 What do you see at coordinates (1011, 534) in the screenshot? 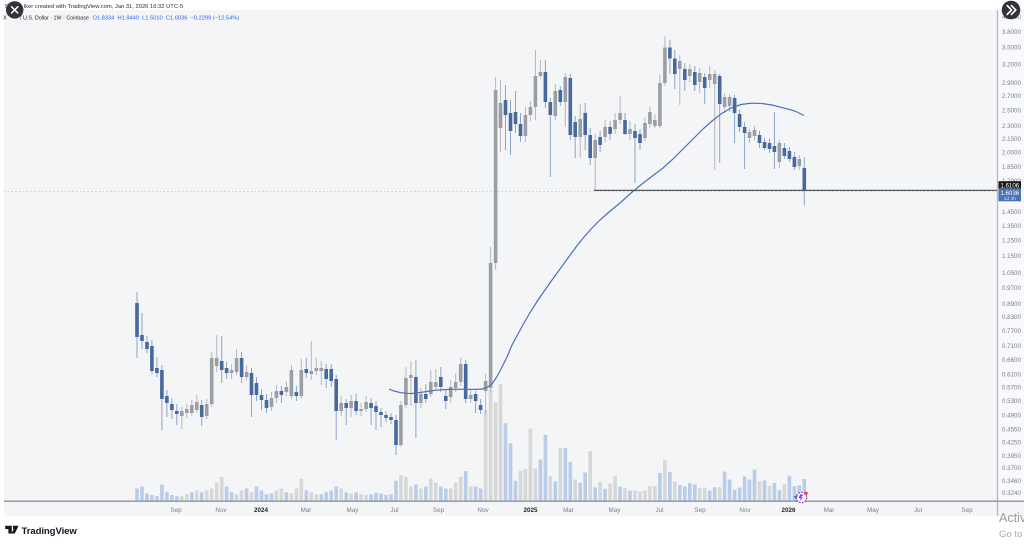
I see `svg-text: Go to Setti` at bounding box center [1011, 534].